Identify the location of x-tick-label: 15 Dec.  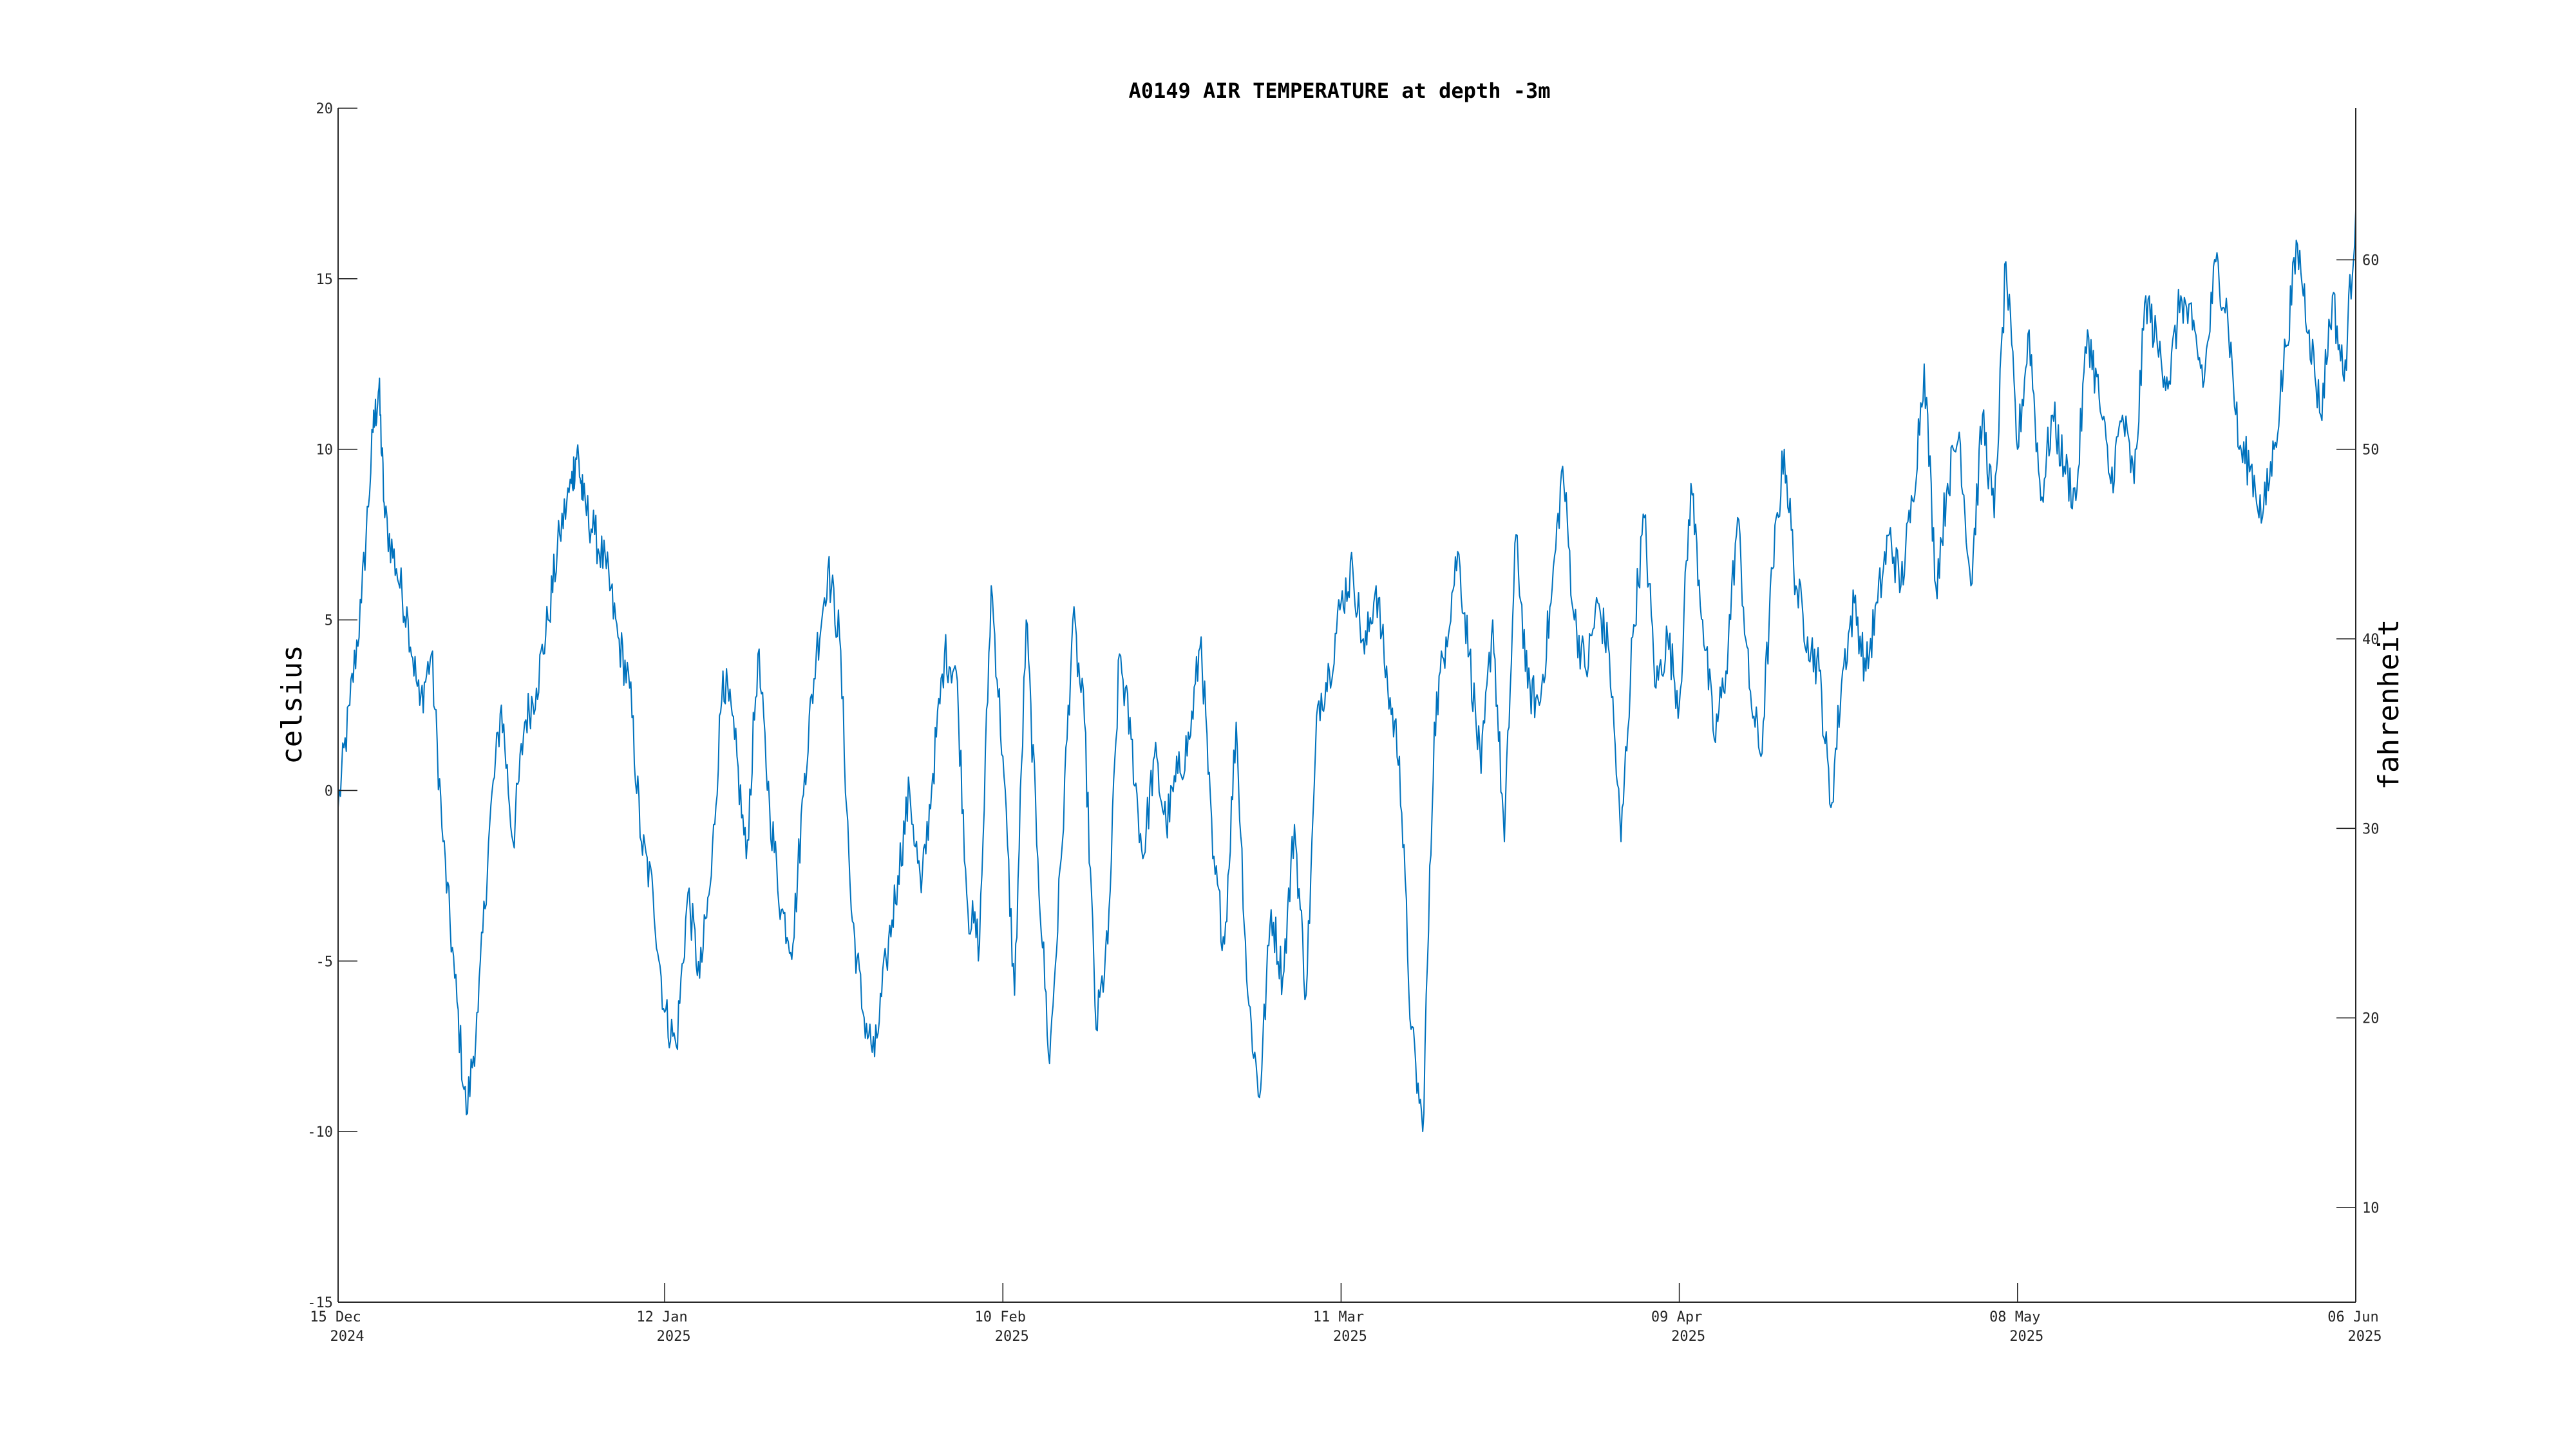
(335, 1317).